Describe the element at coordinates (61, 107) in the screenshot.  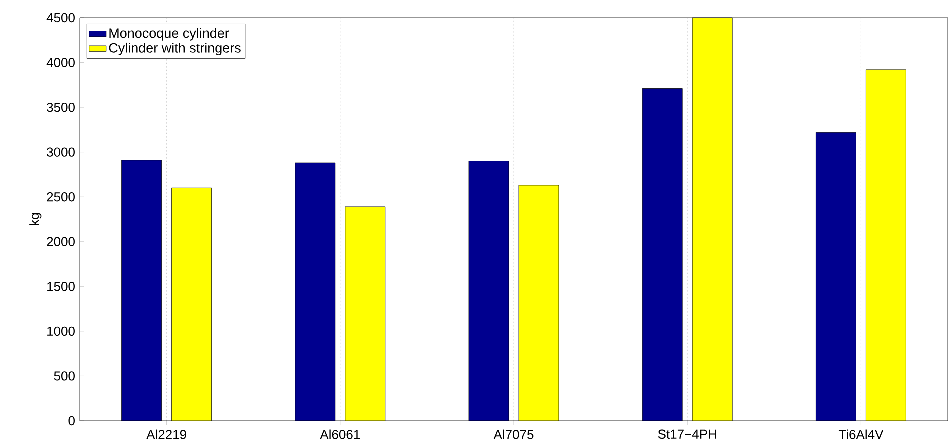
I see `y-tick-label: 3500` at that location.